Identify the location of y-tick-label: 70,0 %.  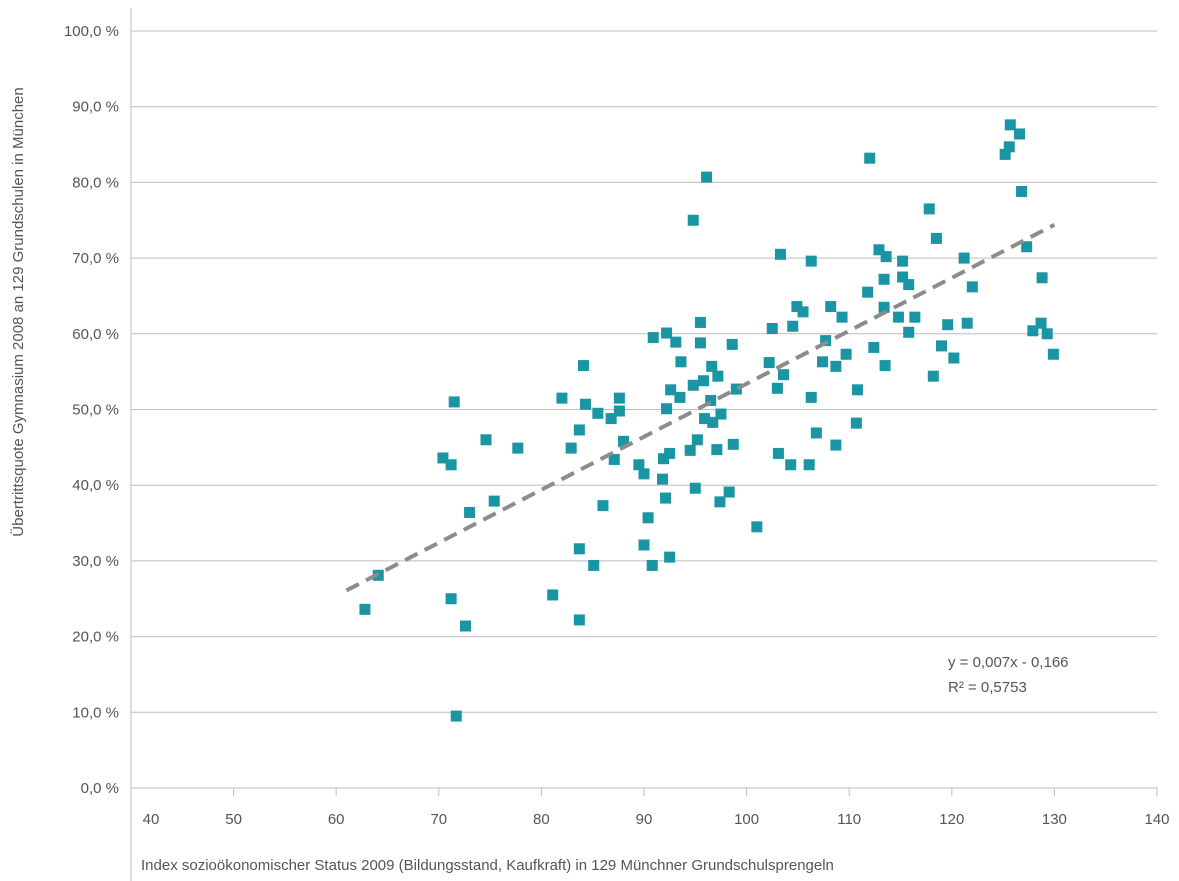
(95, 258).